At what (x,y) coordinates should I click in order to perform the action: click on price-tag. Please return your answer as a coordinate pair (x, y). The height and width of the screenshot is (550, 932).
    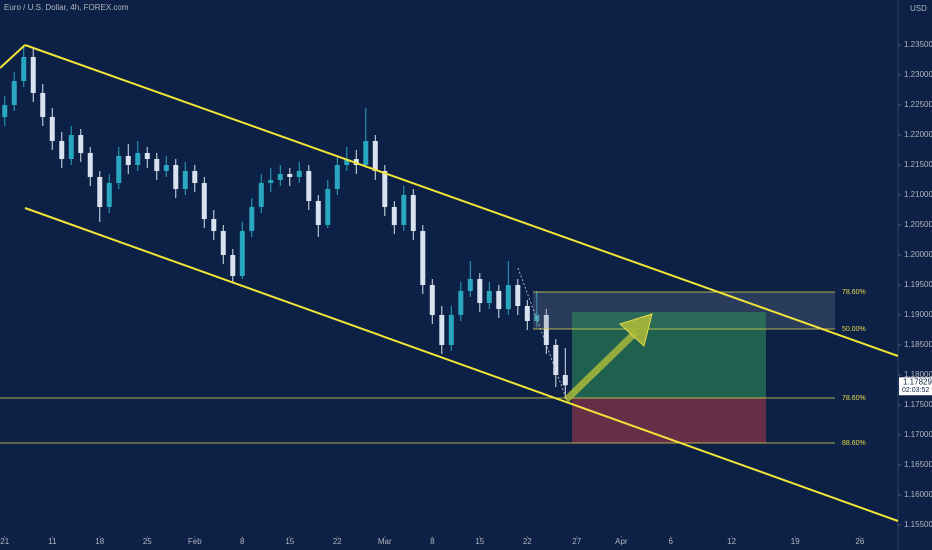
    Looking at the image, I should click on (915, 386).